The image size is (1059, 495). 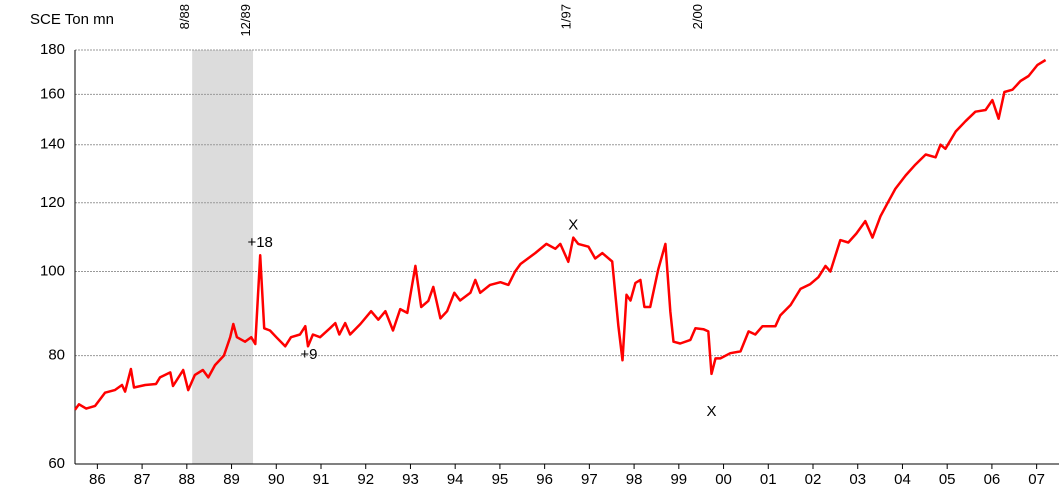 What do you see at coordinates (697, 16) in the screenshot?
I see `event-label: 2/00` at bounding box center [697, 16].